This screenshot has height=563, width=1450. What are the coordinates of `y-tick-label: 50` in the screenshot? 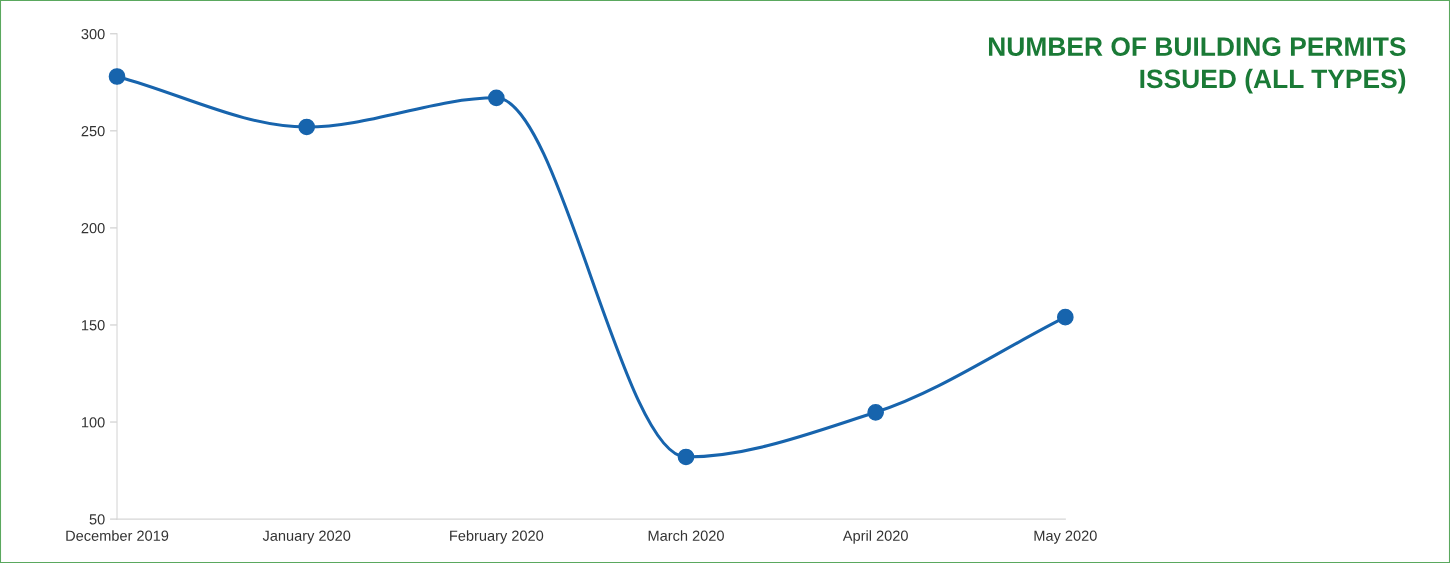 It's located at (97, 519).